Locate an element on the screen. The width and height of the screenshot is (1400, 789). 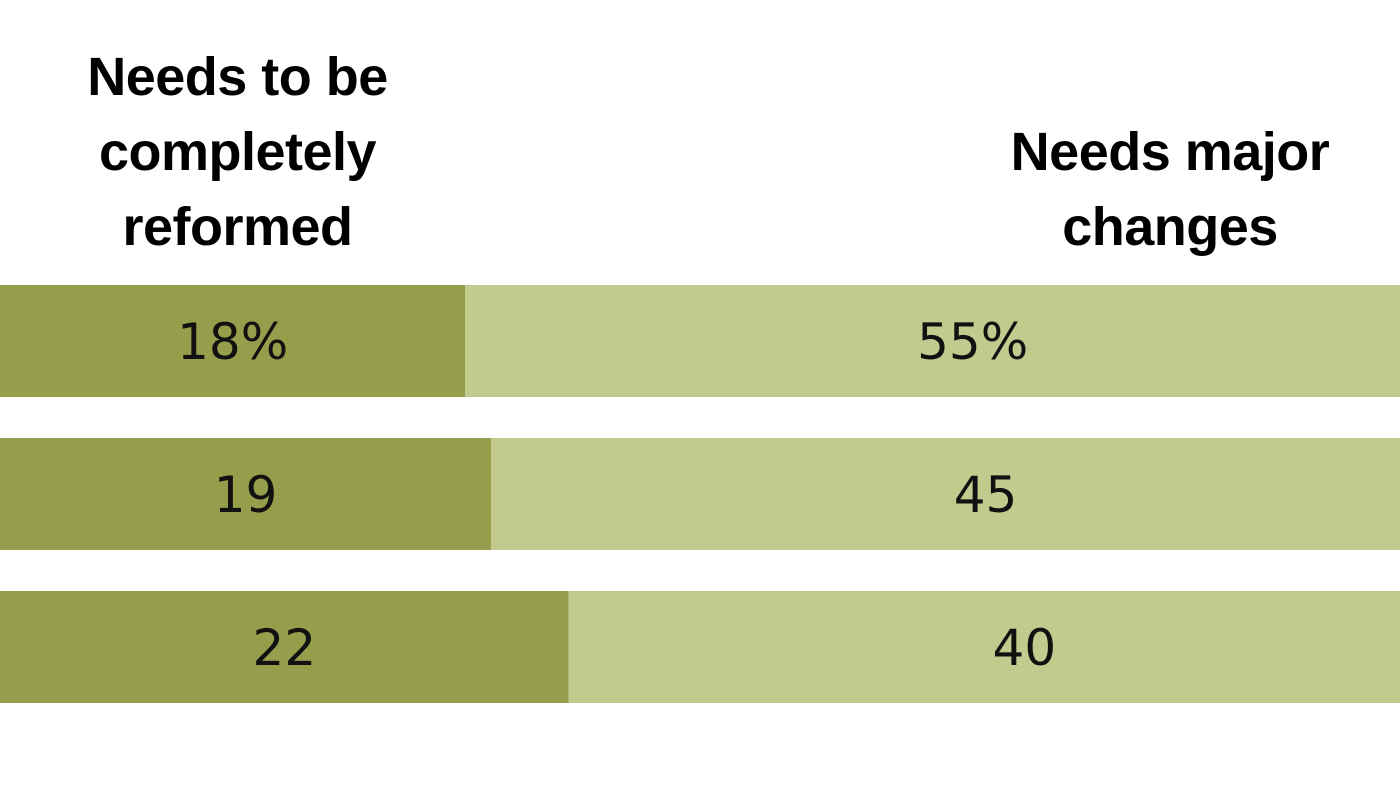
header-completely-reformed: Needs to be completely reformed is located at coordinates (237, 152).